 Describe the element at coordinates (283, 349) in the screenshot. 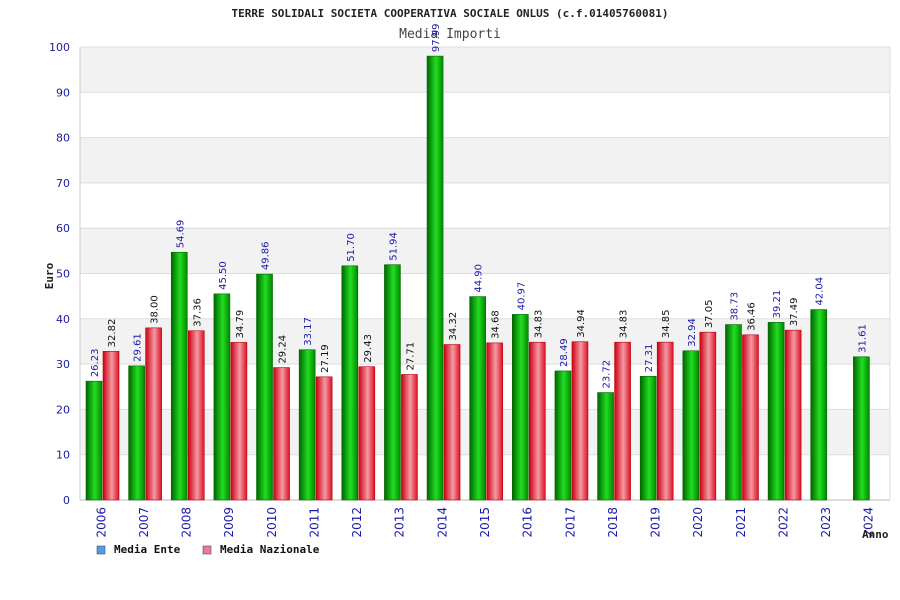

I see `data-label: 29.24` at that location.